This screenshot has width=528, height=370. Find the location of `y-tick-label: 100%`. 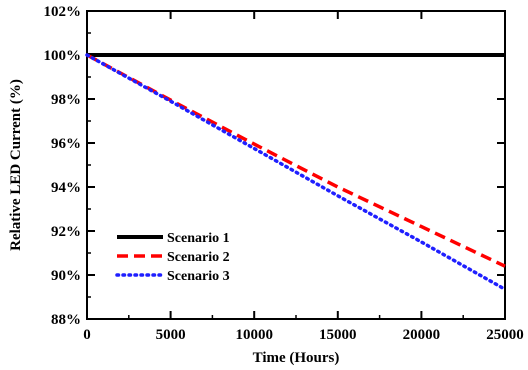

y-tick-label: 100% is located at coordinates (63, 56).